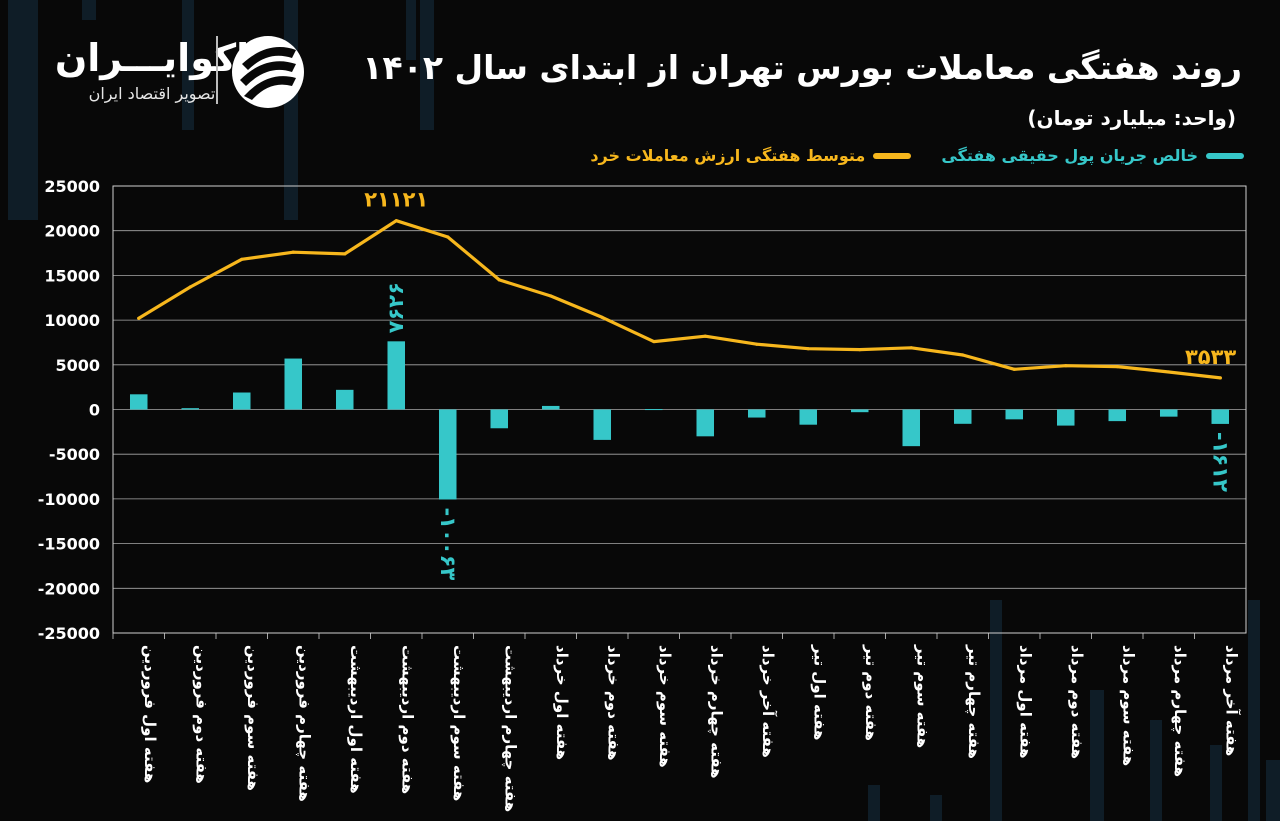 This screenshot has height=821, width=1280. Describe the element at coordinates (1179, 711) in the screenshot. I see `x-tick-label: هفته چهارم مرداد` at that location.